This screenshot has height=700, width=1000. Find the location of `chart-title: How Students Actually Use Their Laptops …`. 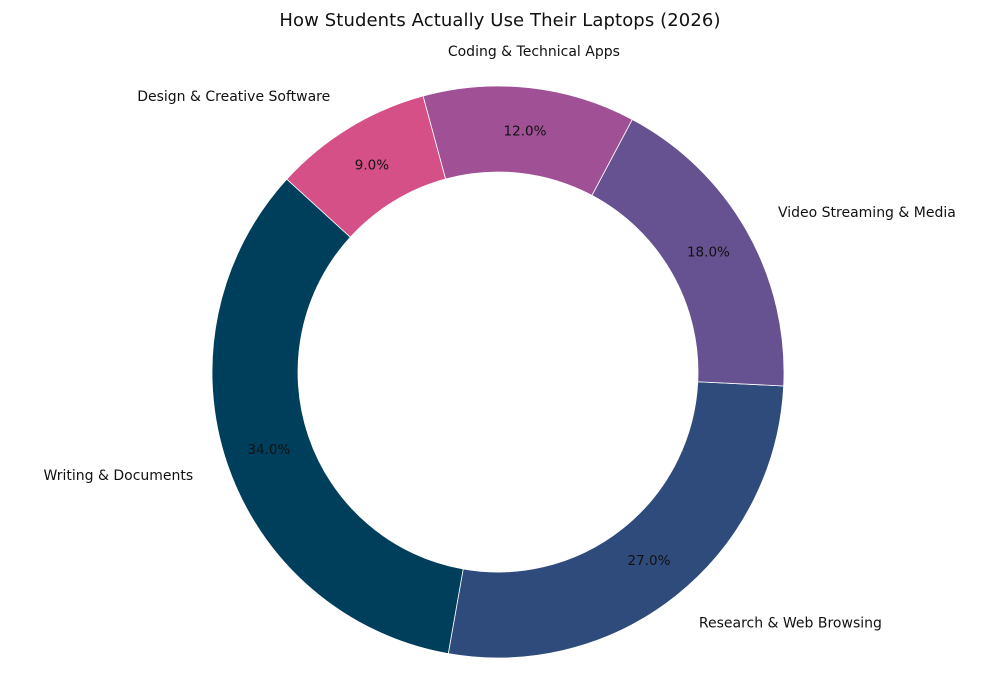

chart-title: How Students Actually Use Their Laptops … is located at coordinates (500, 20).